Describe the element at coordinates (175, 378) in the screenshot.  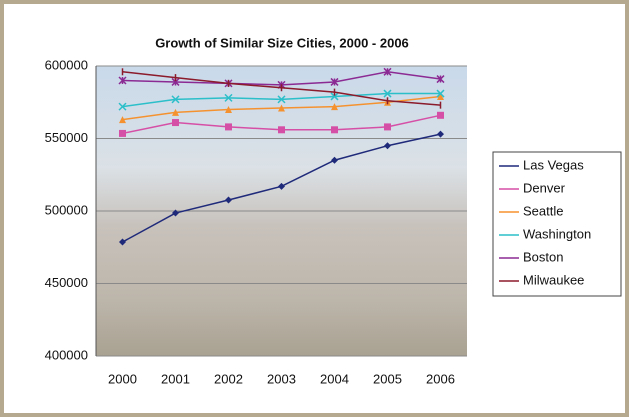
I see `x-tick-label: 2001` at that location.